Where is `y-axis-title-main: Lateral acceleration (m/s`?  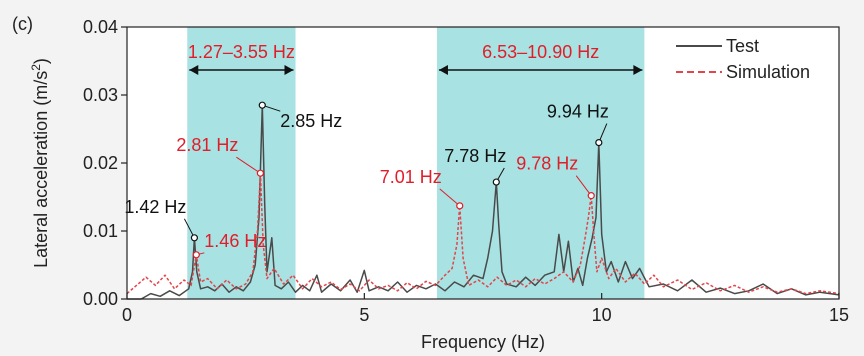
y-axis-title-main: Lateral acceleration (m/s is located at coordinates (41, 169).